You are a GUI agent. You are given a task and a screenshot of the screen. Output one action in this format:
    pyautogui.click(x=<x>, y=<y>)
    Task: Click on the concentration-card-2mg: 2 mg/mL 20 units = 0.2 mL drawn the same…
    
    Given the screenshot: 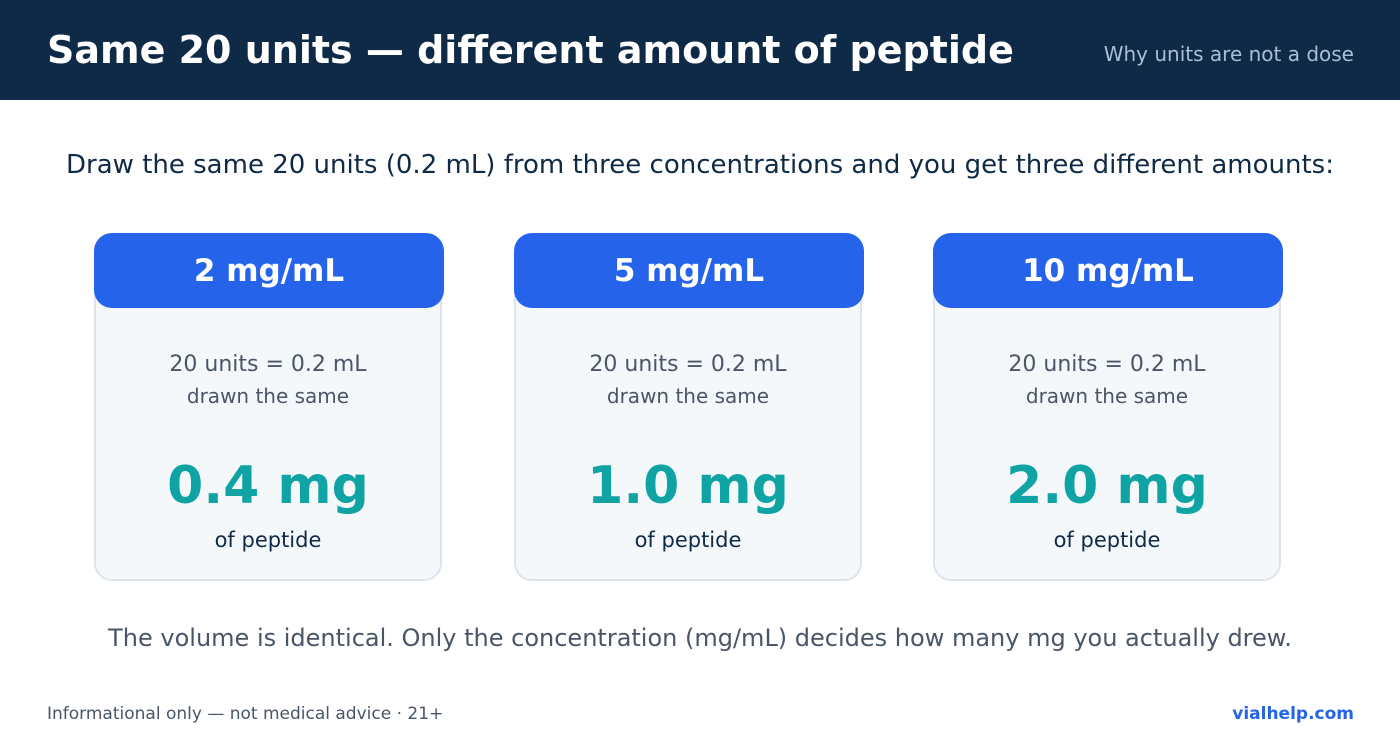 What is the action you would take?
    pyautogui.click(x=269, y=407)
    